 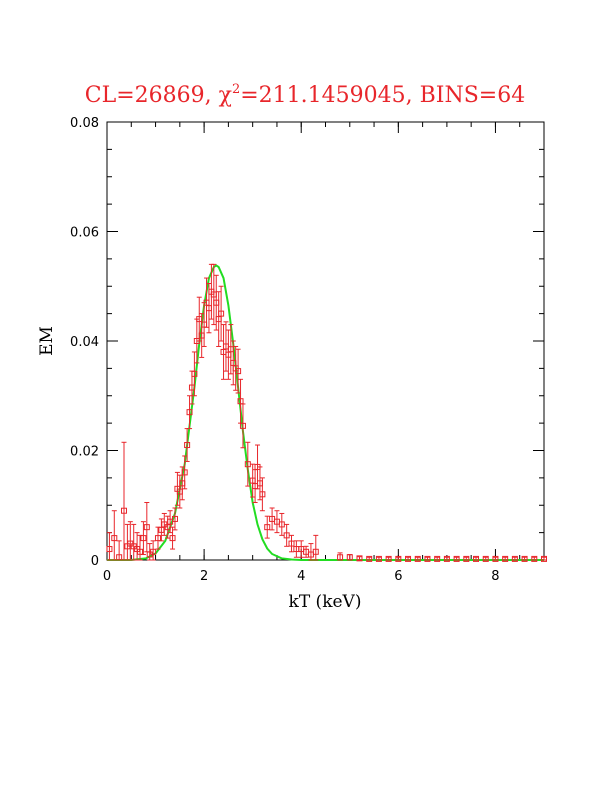 I want to click on title-chi: χ, so click(x=225, y=95).